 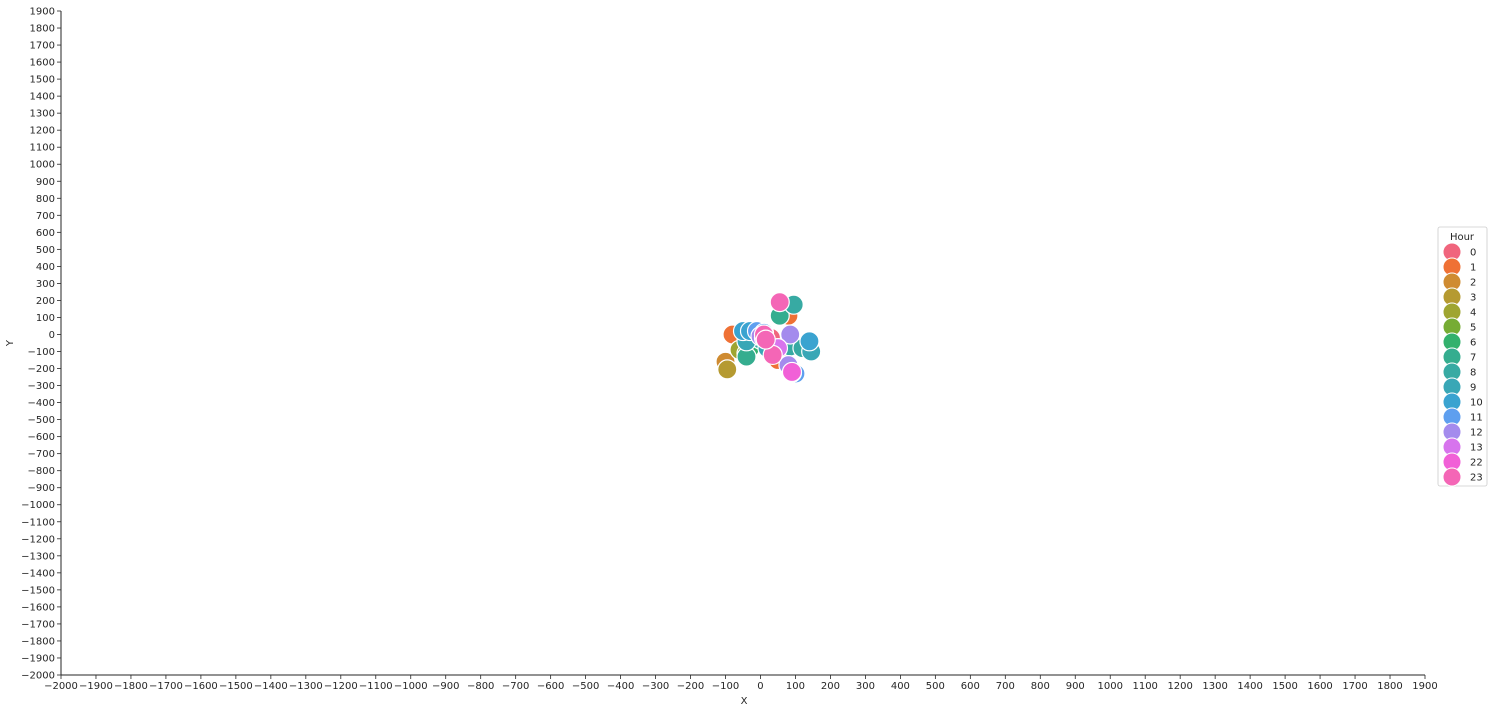 What do you see at coordinates (1110, 686) in the screenshot?
I see `x-tick-label: 1000` at bounding box center [1110, 686].